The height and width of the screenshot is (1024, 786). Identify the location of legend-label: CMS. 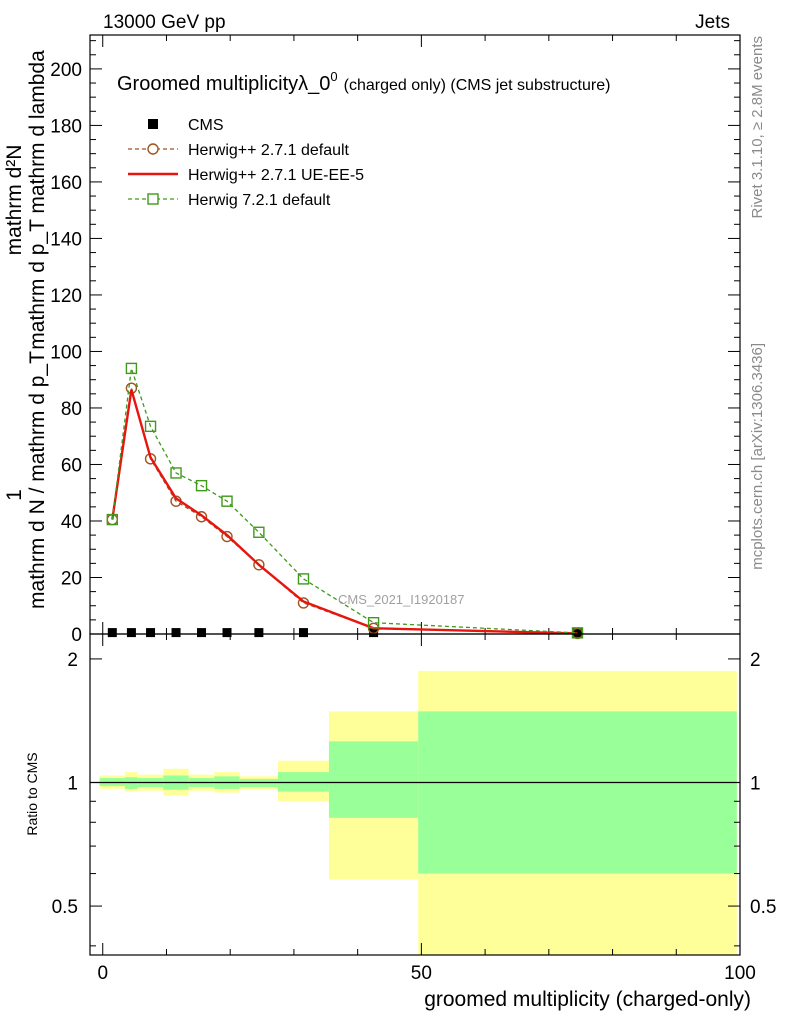
(206, 125).